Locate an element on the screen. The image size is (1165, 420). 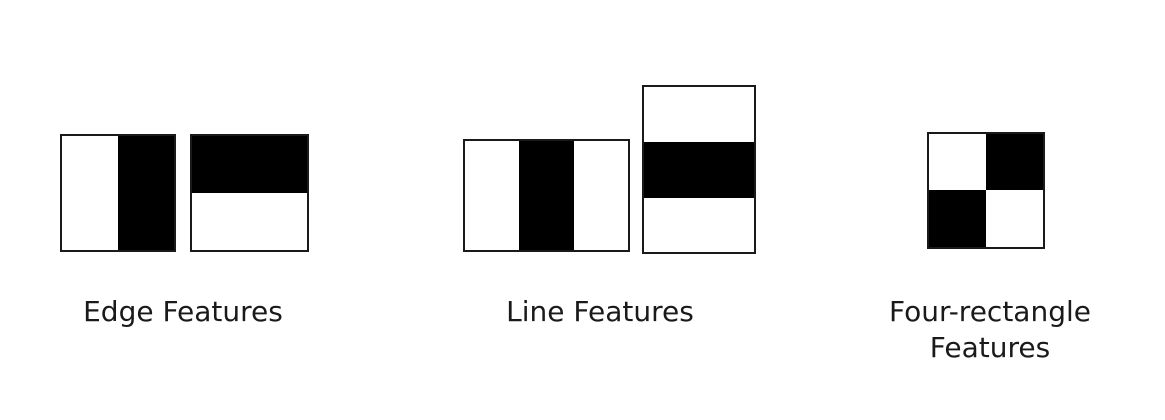
line-vertical-left-light is located at coordinates (491, 195).